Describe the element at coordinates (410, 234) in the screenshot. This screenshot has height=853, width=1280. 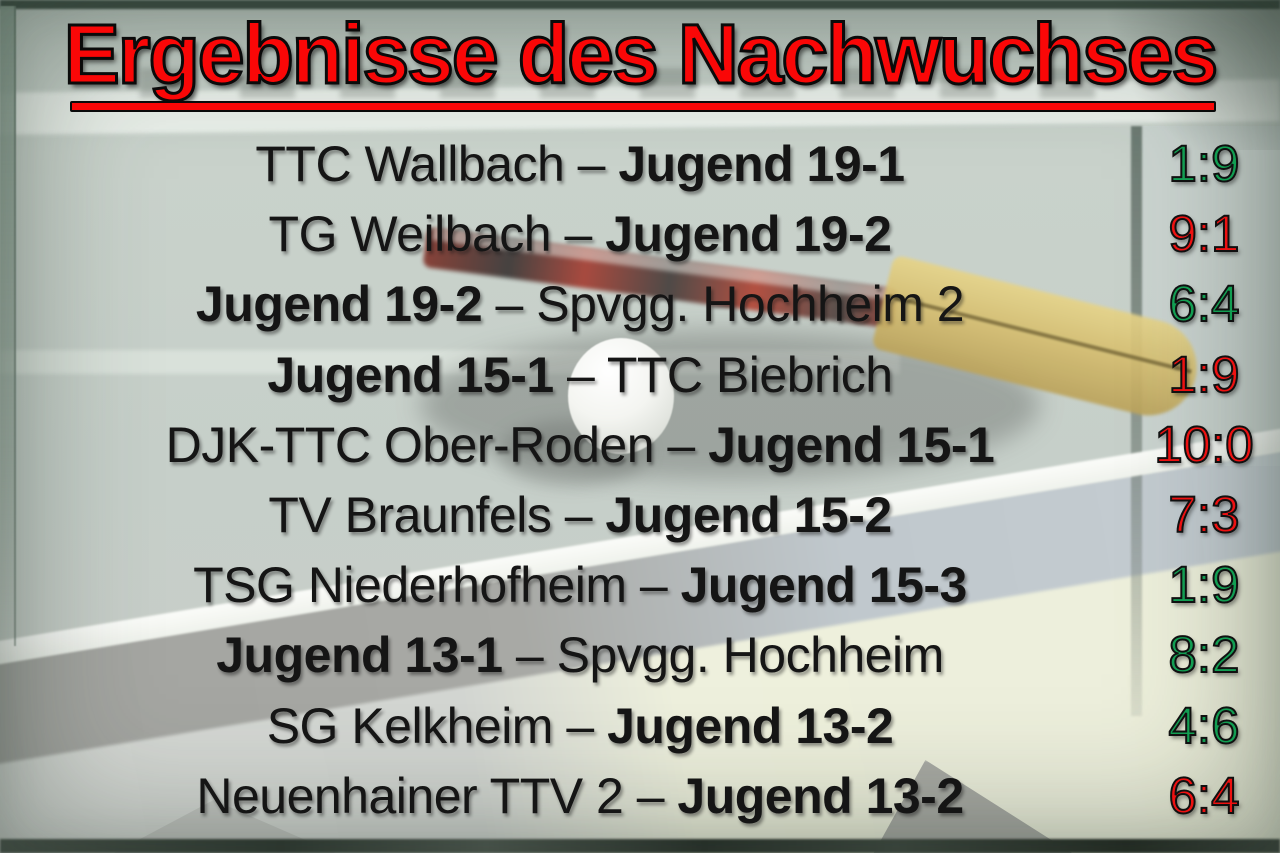
I see `team-first: TG Weilbach` at that location.